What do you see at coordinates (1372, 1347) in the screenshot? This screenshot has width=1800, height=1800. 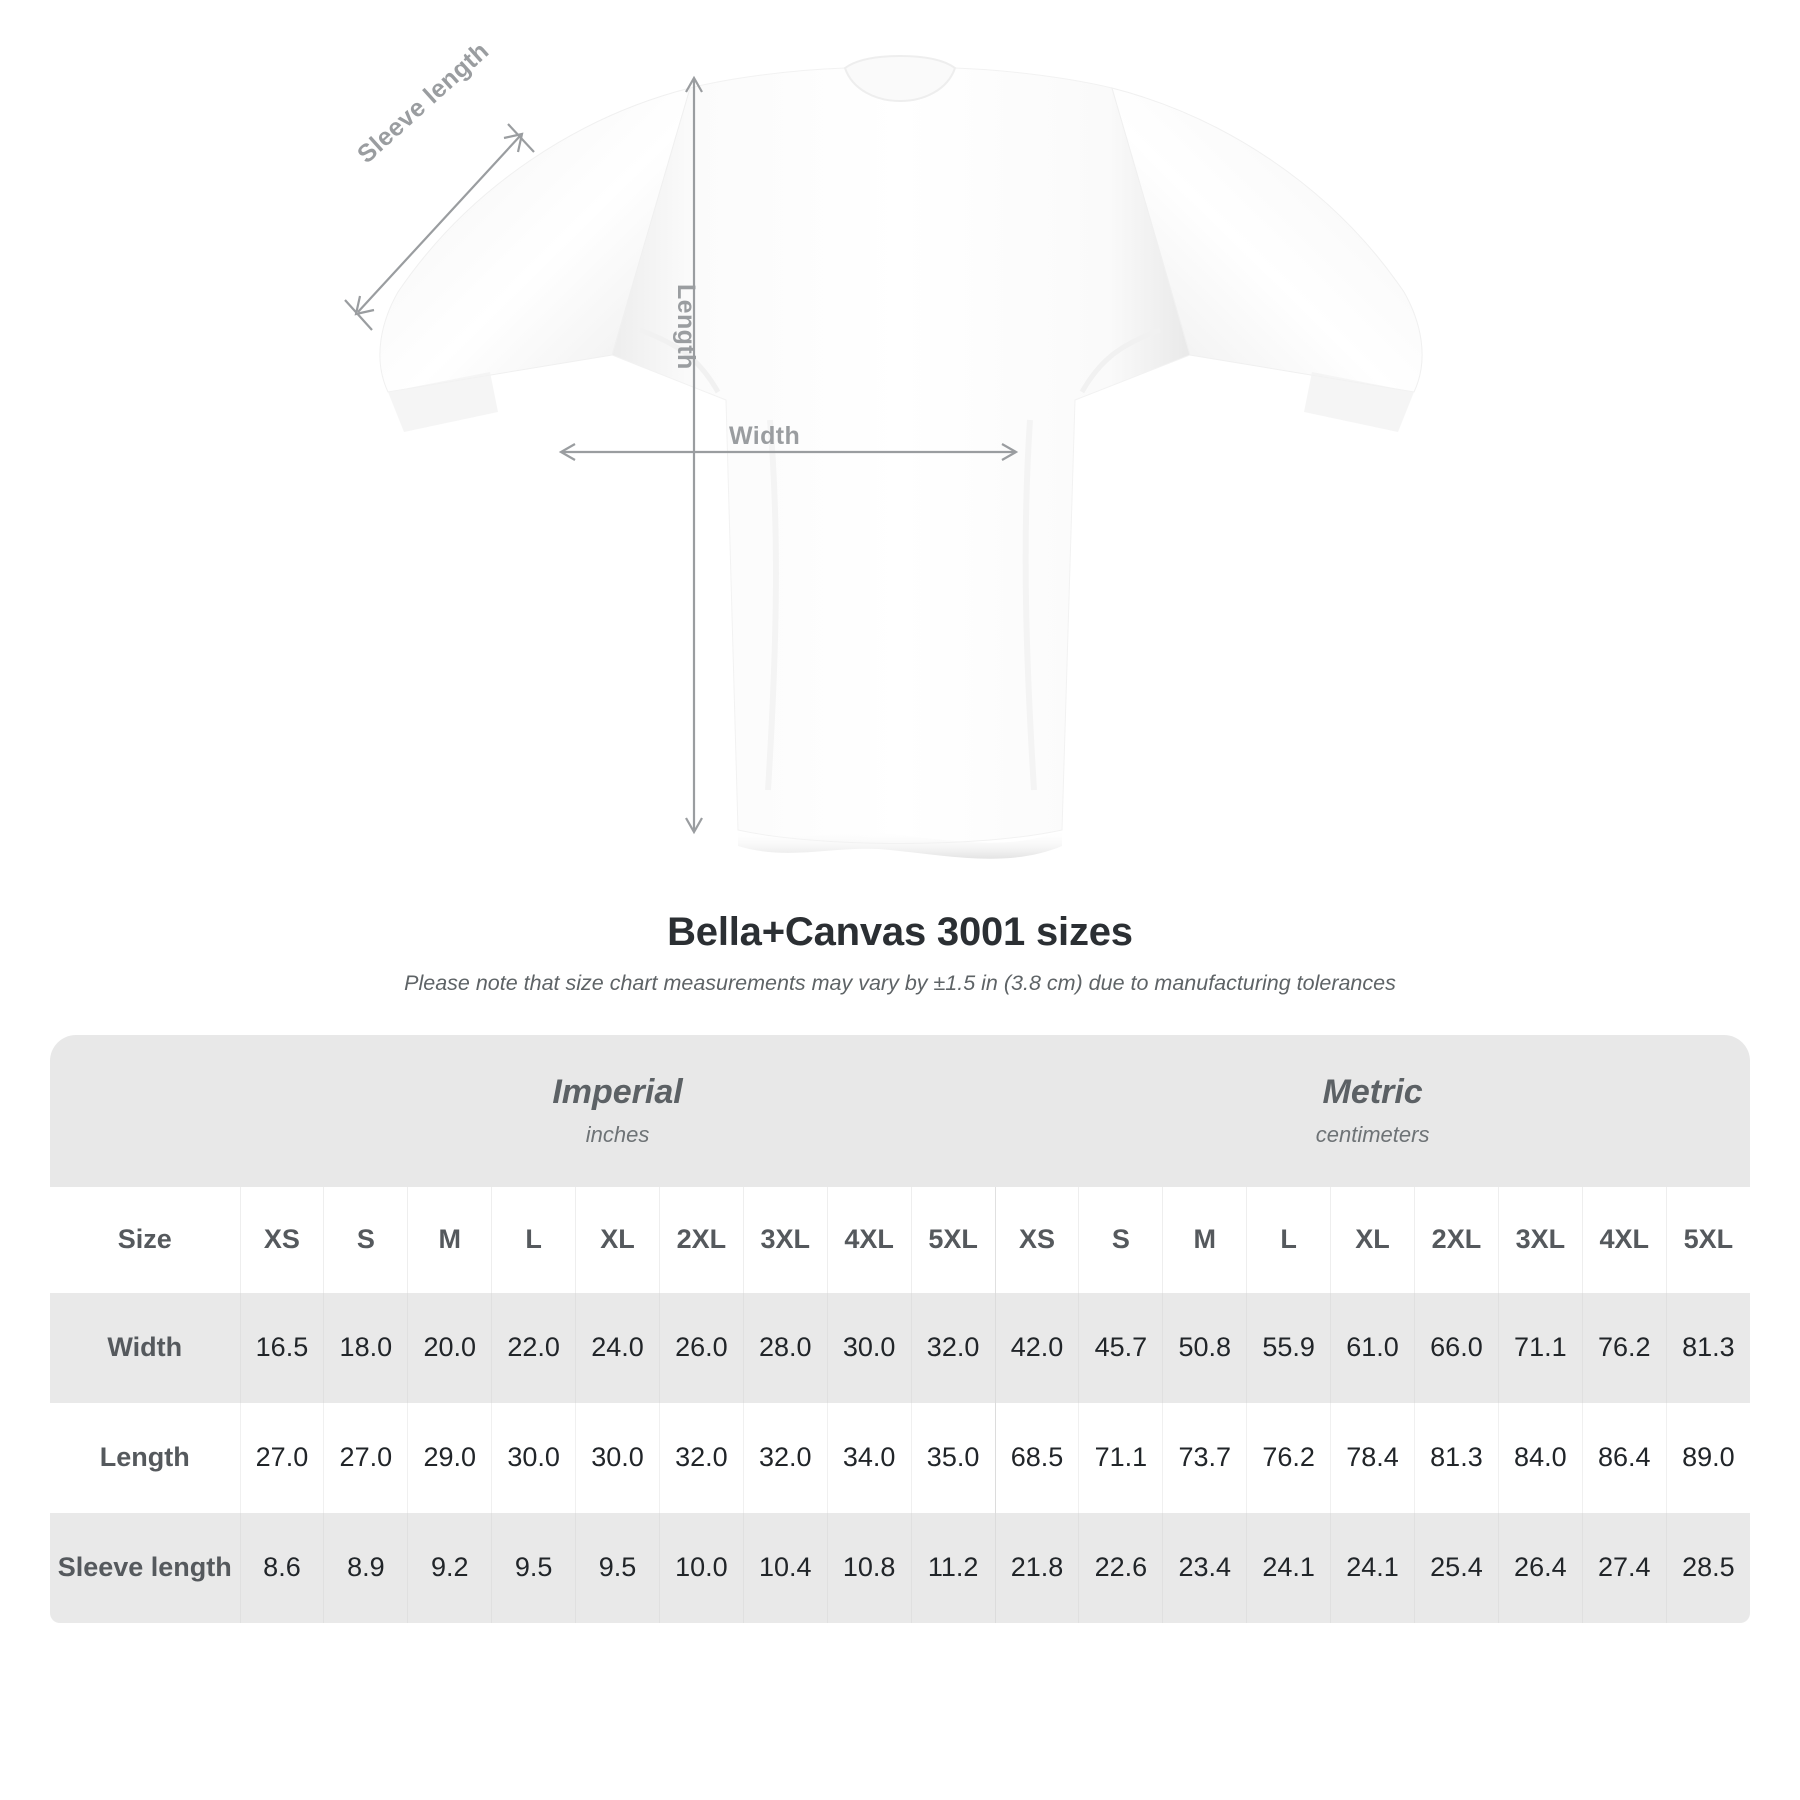 I see `table-cell: 61.0` at bounding box center [1372, 1347].